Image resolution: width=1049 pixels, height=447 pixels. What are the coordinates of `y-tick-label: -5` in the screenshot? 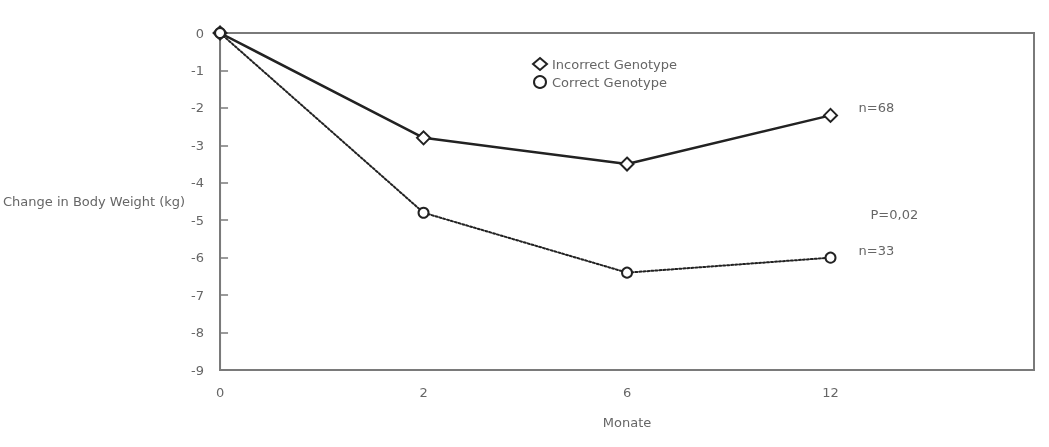 It's located at (198, 220).